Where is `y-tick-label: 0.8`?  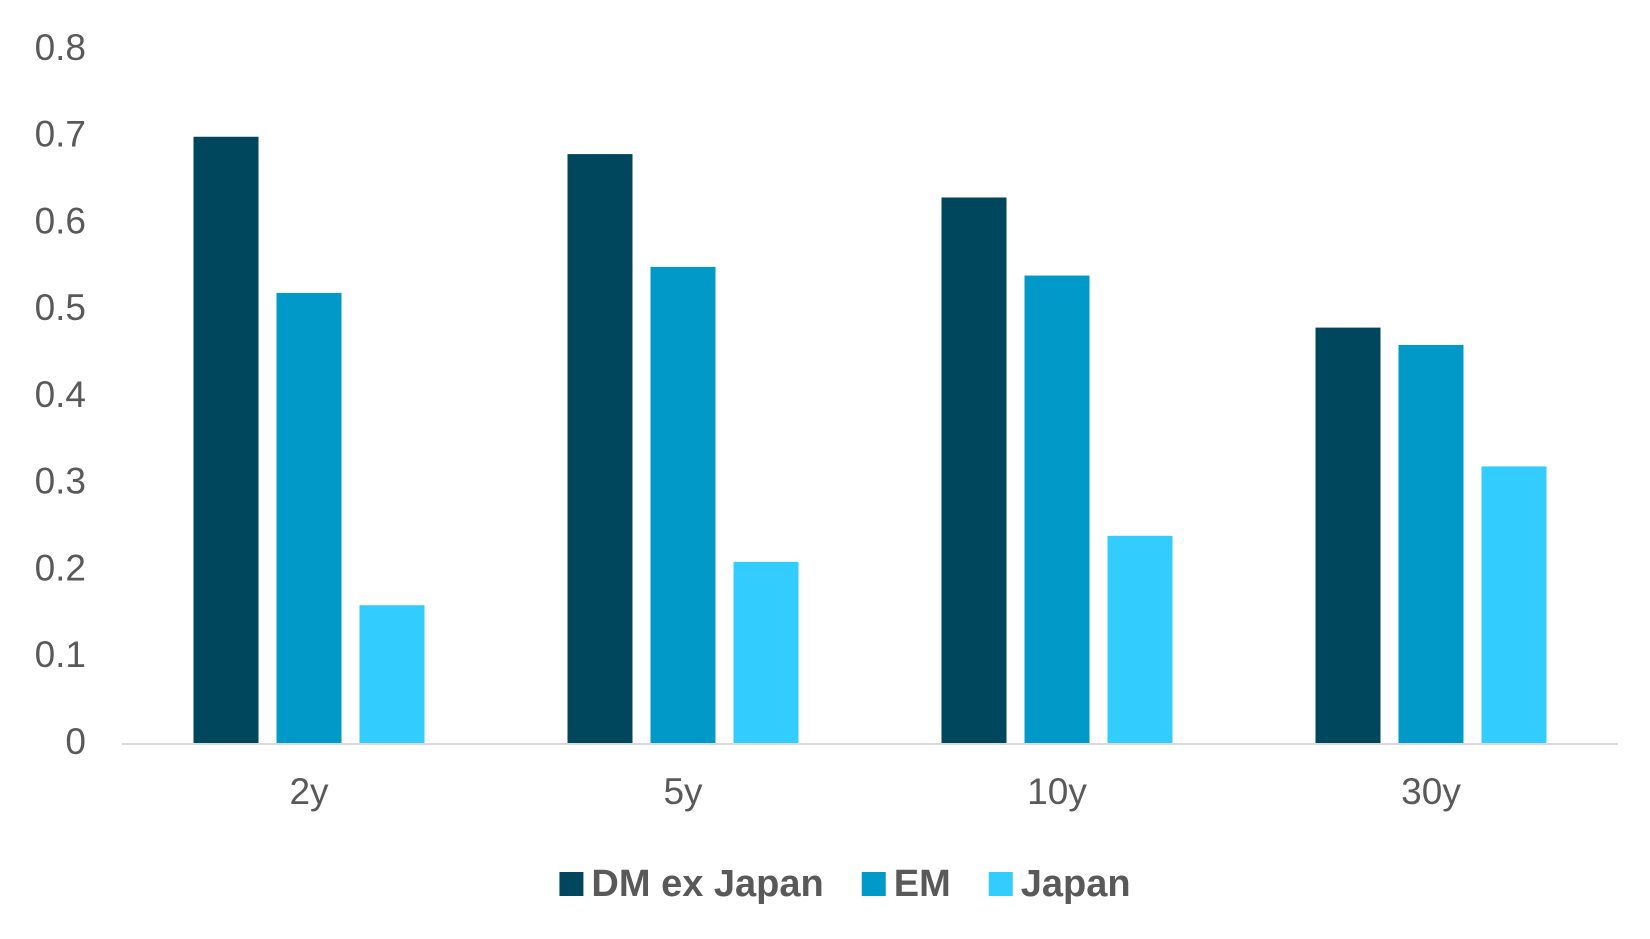 y-tick-label: 0.8 is located at coordinates (60, 47).